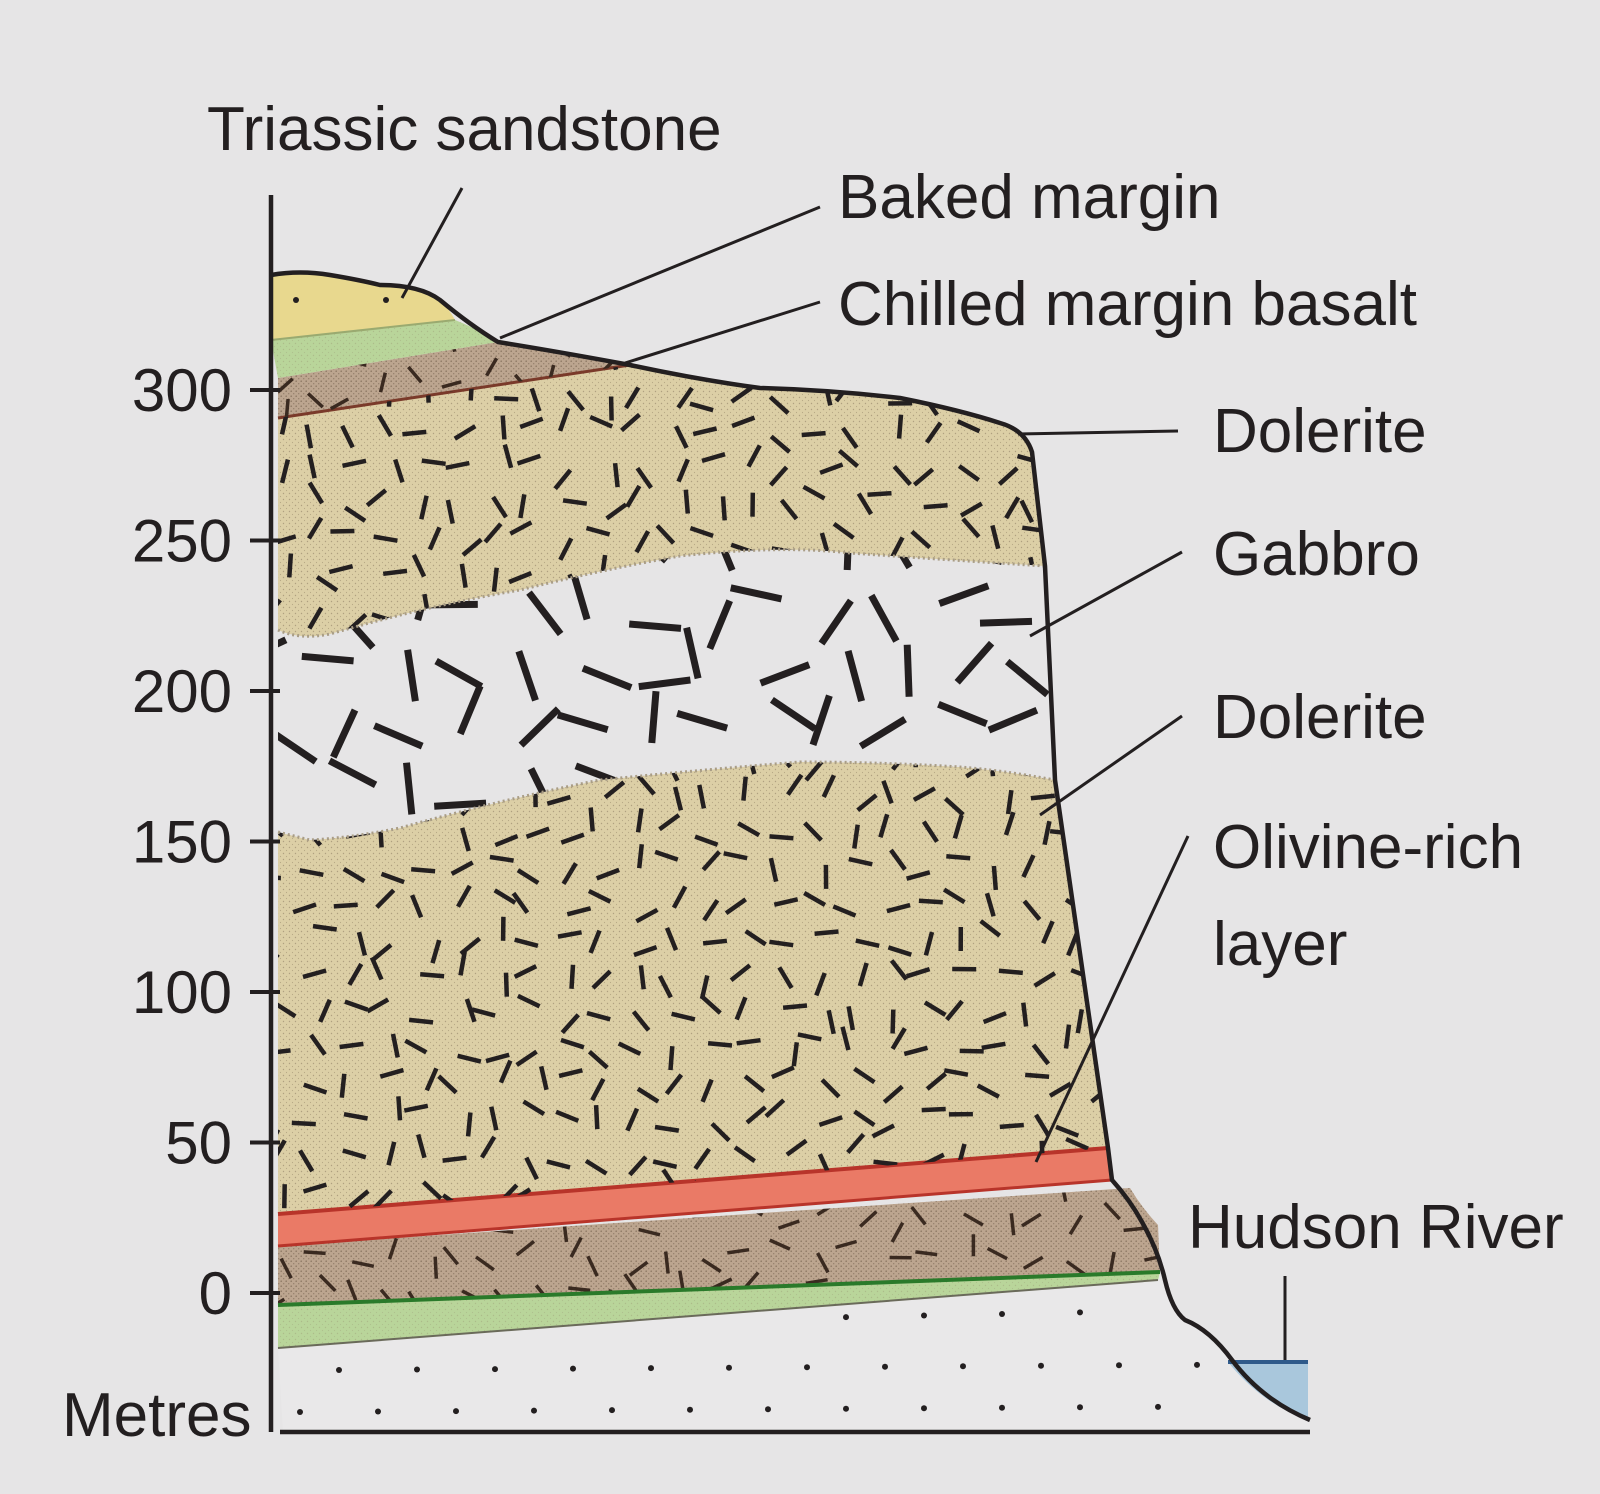 This screenshot has width=1600, height=1494. Describe the element at coordinates (182, 691) in the screenshot. I see `y-axis-tick-label: 200` at that location.